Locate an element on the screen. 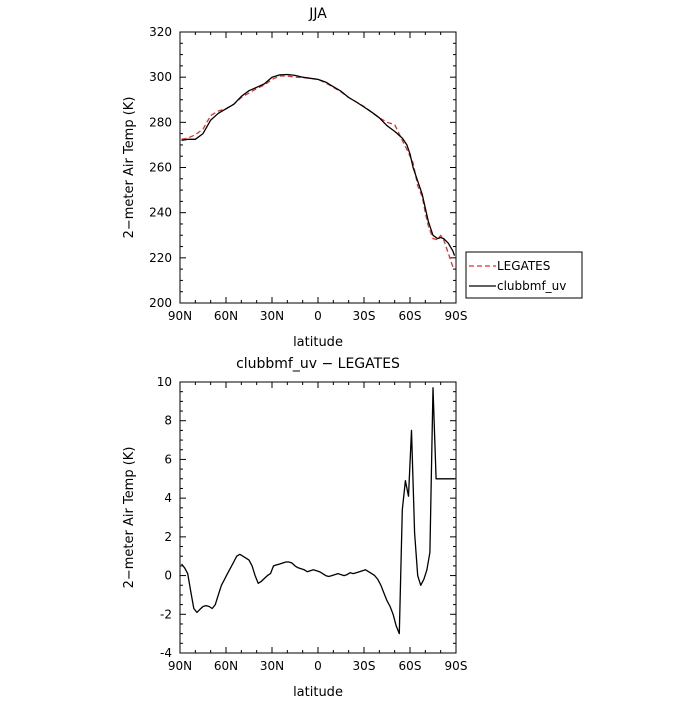 The width and height of the screenshot is (700, 705). y-tick-label: 10 is located at coordinates (164, 382).